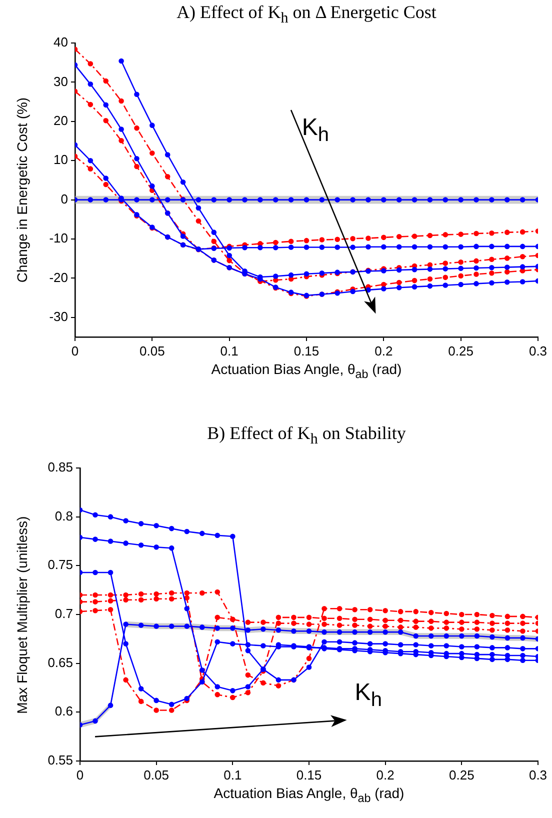 The width and height of the screenshot is (552, 818). I want to click on y-tick-label: 10, so click(61, 160).